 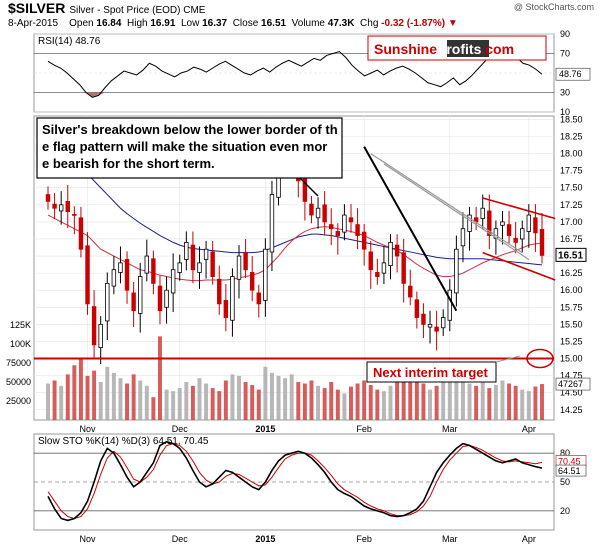 What do you see at coordinates (529, 539) in the screenshot?
I see `sto-x-axis-label: Apr` at bounding box center [529, 539].